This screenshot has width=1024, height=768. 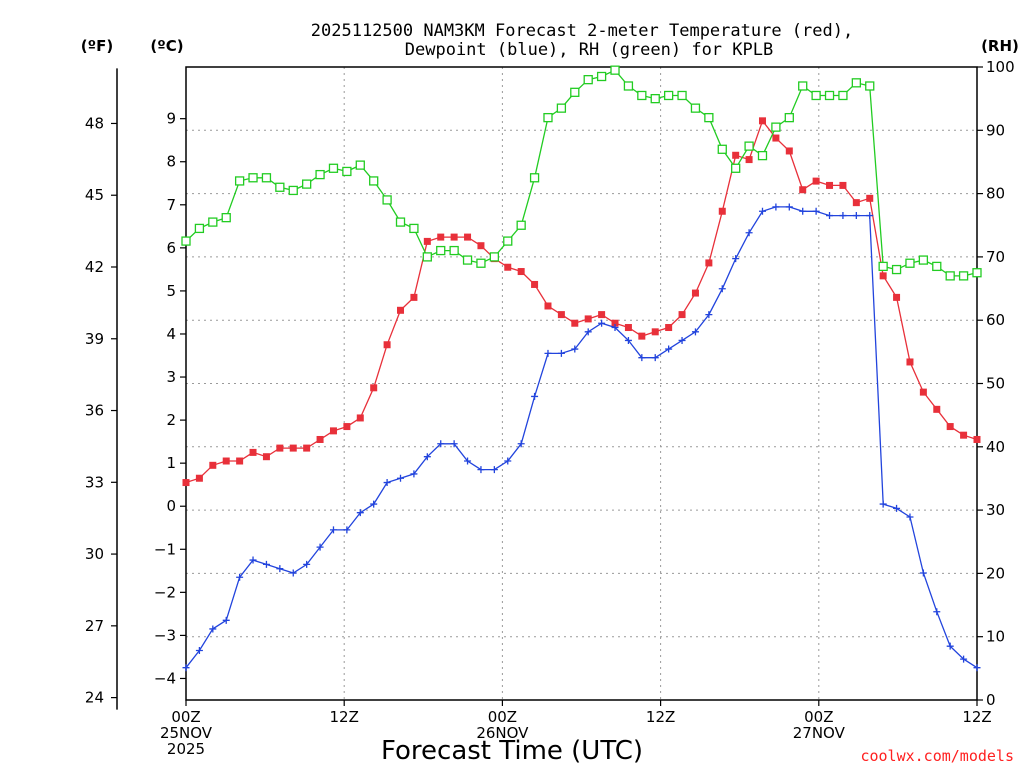 What do you see at coordinates (995, 257) in the screenshot?
I see `rh-tick-label: 70` at bounding box center [995, 257].